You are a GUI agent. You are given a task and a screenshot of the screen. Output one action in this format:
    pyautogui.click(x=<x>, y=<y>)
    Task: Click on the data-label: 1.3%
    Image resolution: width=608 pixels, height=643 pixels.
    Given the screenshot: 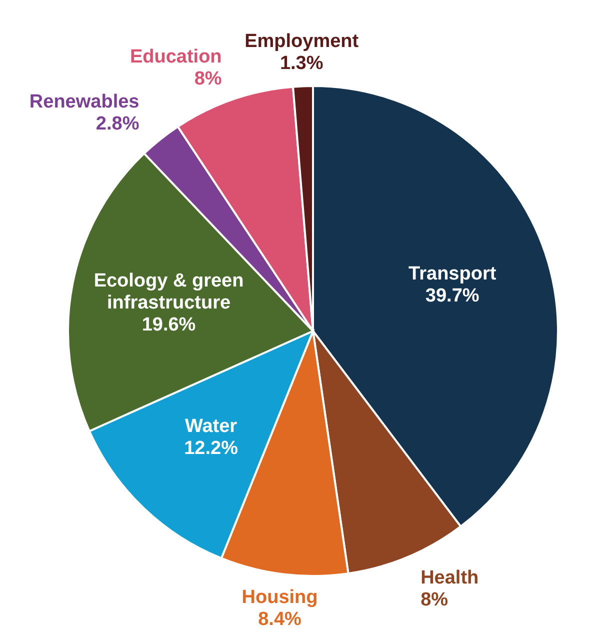 What is the action you would take?
    pyautogui.click(x=302, y=63)
    